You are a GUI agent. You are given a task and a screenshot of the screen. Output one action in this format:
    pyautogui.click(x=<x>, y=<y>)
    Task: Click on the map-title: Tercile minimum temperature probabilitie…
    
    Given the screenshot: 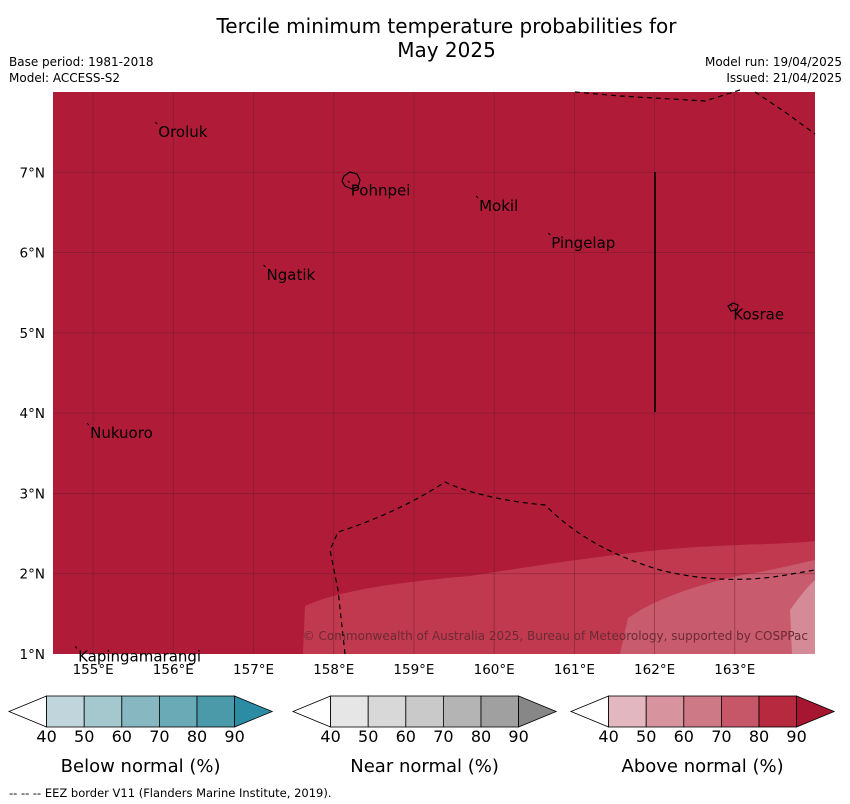 What is the action you would take?
    pyautogui.click(x=425, y=38)
    